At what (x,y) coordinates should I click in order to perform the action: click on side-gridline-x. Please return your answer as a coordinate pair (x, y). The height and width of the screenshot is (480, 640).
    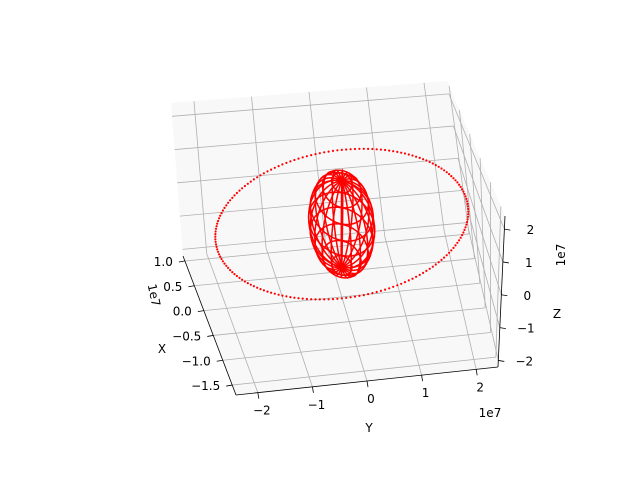
    Looking at the image, I should click on (459, 159).